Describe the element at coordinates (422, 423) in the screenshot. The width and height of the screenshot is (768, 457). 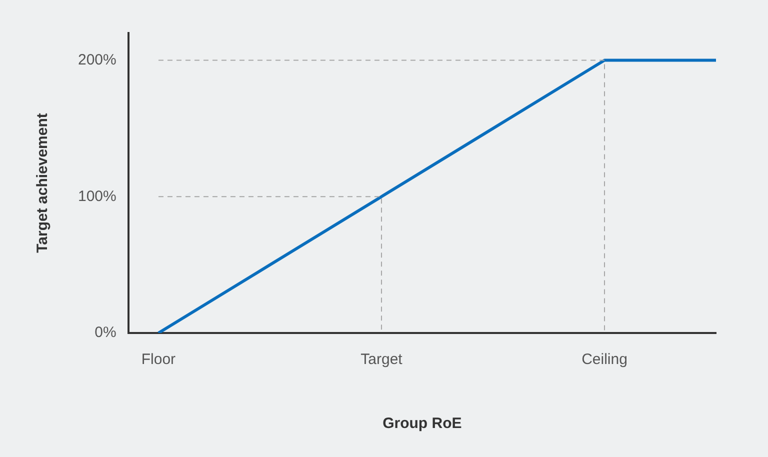
I see `x-axis-title: Group RoE` at that location.